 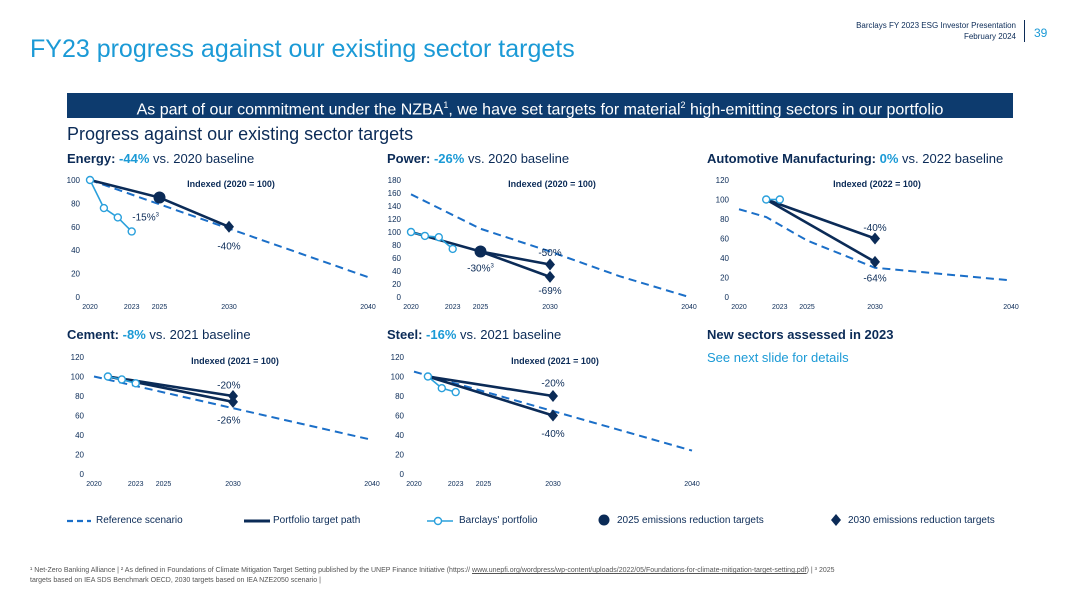 What do you see at coordinates (480, 268) in the screenshot?
I see `power-annotation: -30%3` at bounding box center [480, 268].